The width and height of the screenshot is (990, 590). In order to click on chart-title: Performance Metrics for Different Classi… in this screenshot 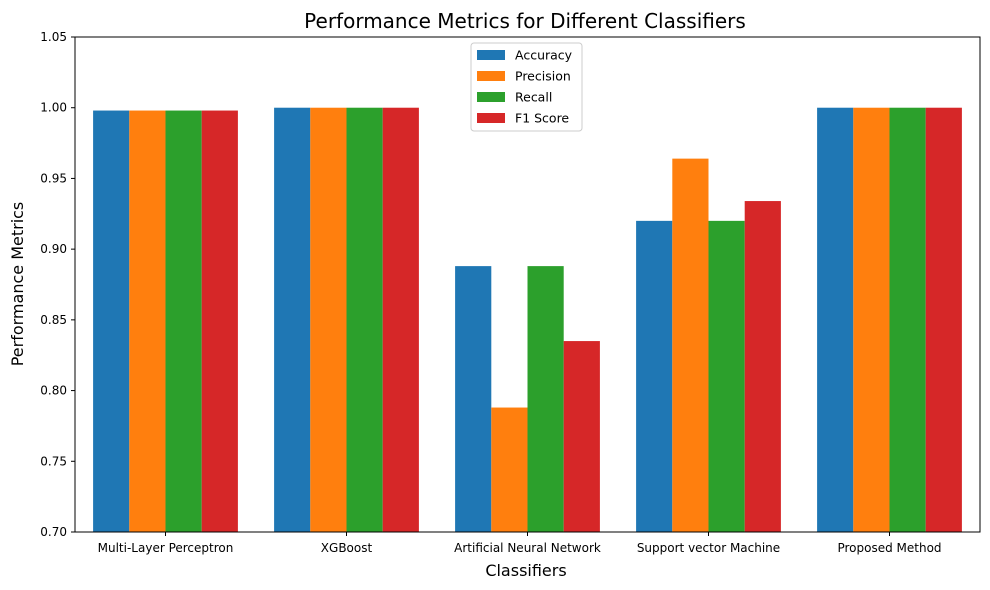, I will do `click(525, 21)`.